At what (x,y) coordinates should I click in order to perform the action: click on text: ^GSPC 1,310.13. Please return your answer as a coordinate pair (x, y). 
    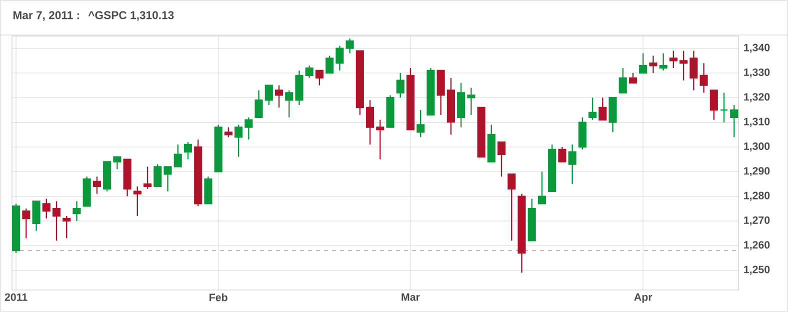
    Looking at the image, I should click on (131, 16).